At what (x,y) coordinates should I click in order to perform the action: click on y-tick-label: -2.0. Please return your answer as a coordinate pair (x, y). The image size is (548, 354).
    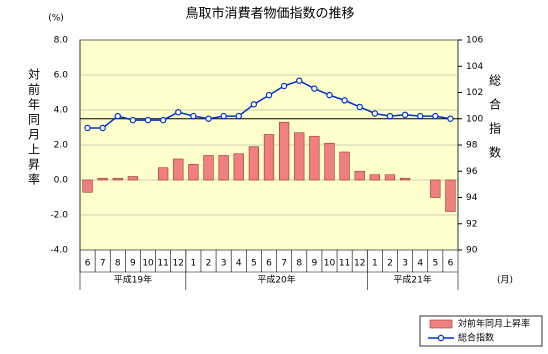
    Looking at the image, I should click on (59, 216).